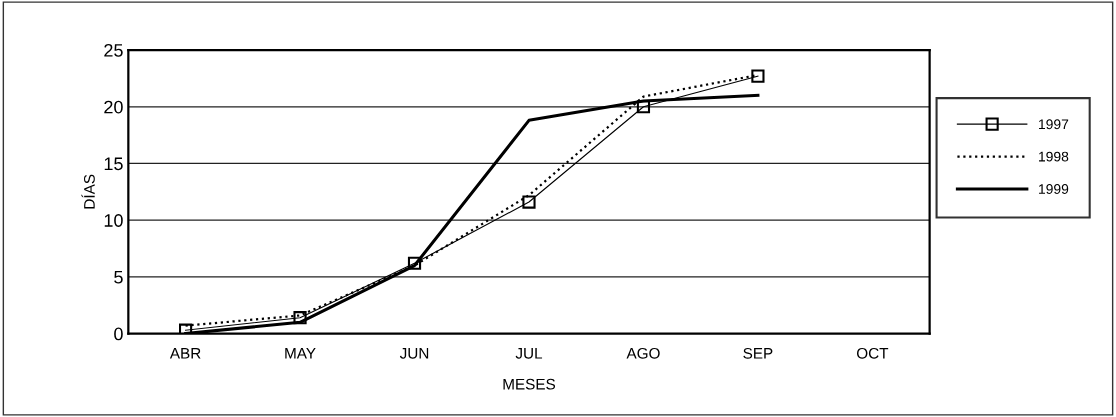  What do you see at coordinates (414, 353) in the screenshot?
I see `x-tick-label: JUN` at bounding box center [414, 353].